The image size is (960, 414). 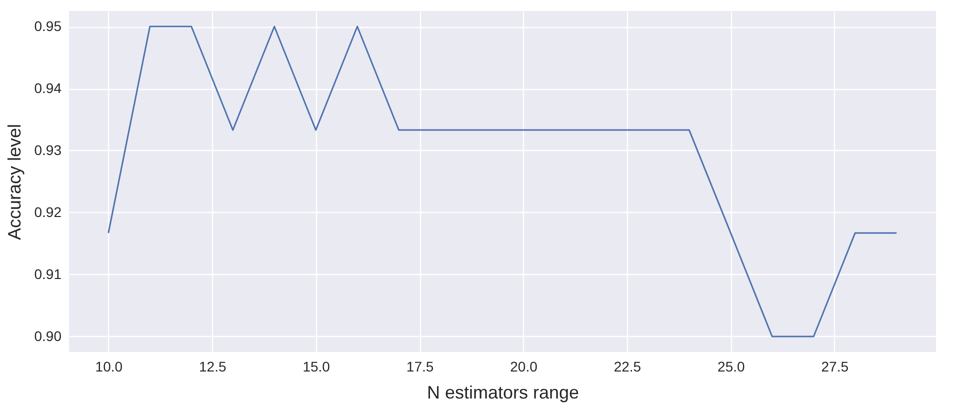 What do you see at coordinates (628, 366) in the screenshot?
I see `x-tick-label: 22.5` at bounding box center [628, 366].